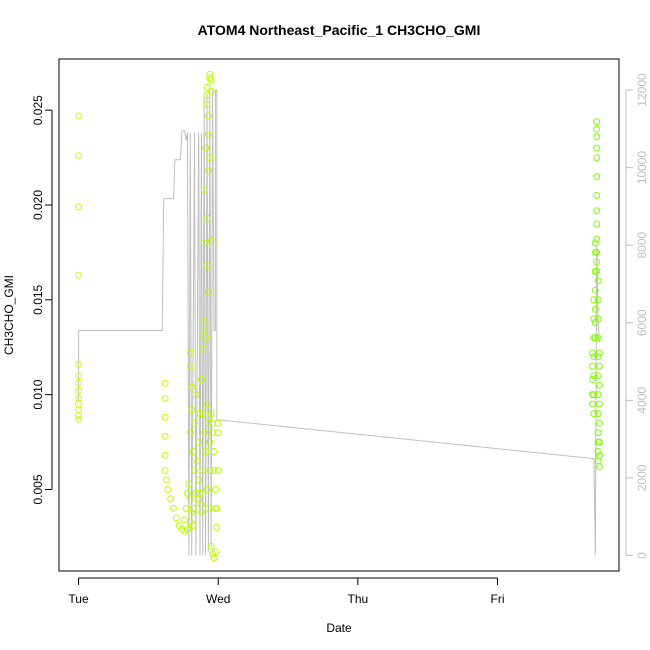 Image resolution: width=650 pixels, height=650 pixels. I want to click on x-axis-label: Date, so click(339, 628).